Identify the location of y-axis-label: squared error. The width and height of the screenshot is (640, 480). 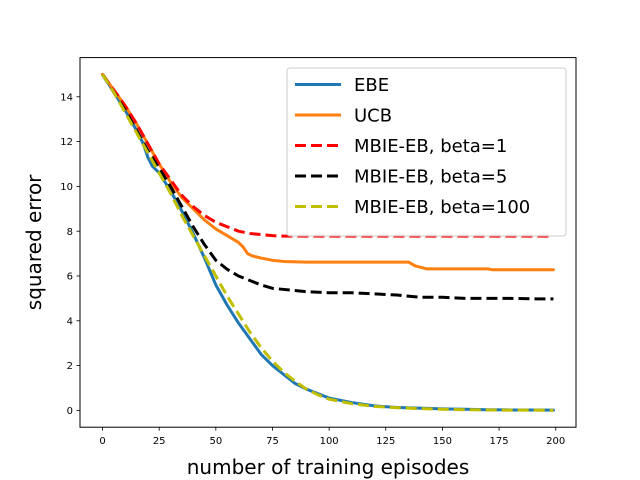
(34, 242).